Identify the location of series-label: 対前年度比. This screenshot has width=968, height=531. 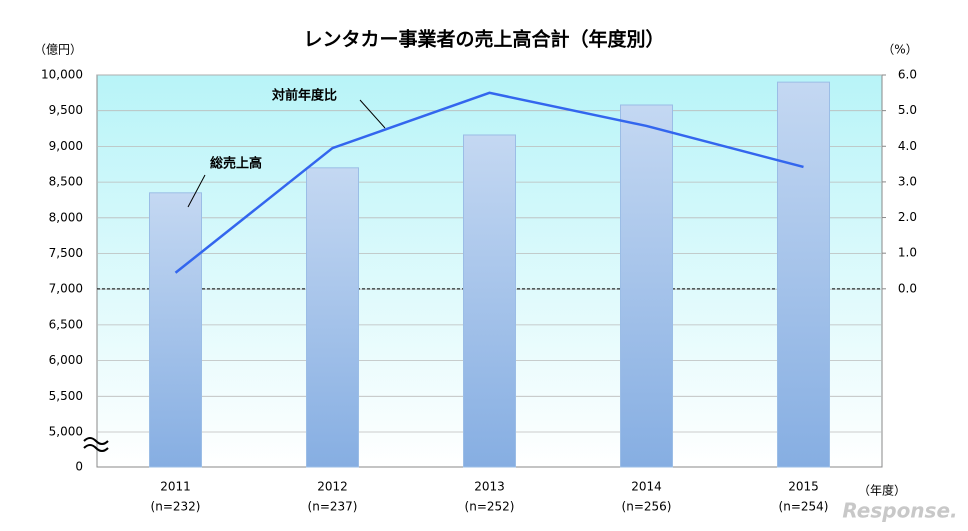
(304, 96).